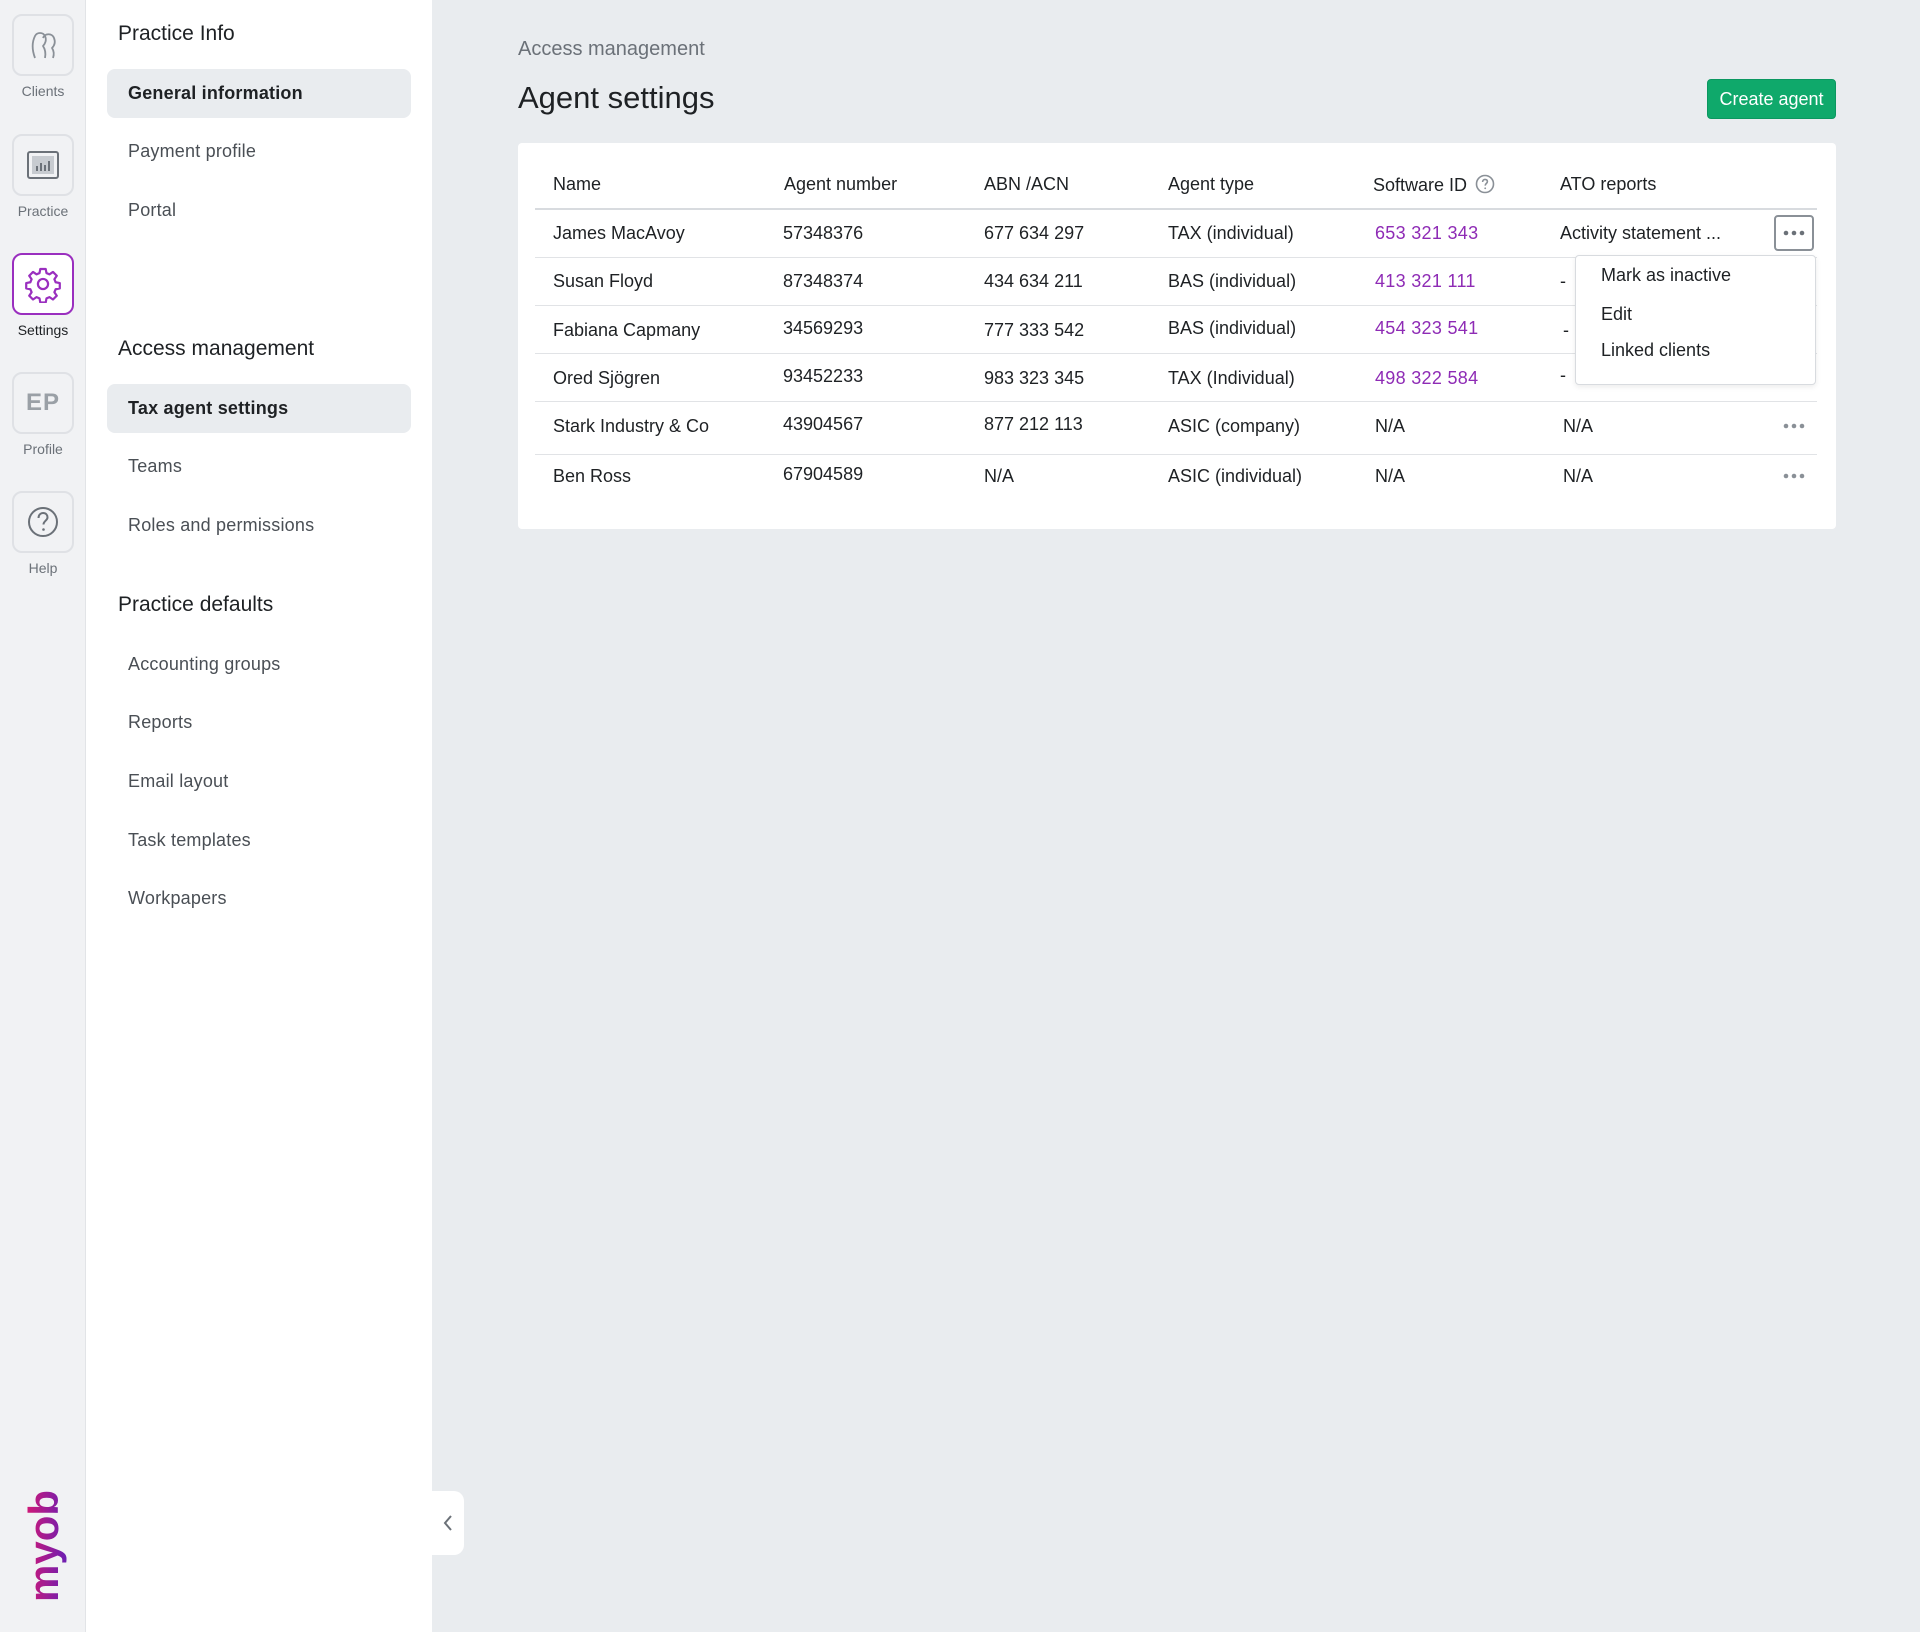 The height and width of the screenshot is (1632, 1920). What do you see at coordinates (1034, 233) in the screenshot?
I see `cell-abn: 677 634 297` at bounding box center [1034, 233].